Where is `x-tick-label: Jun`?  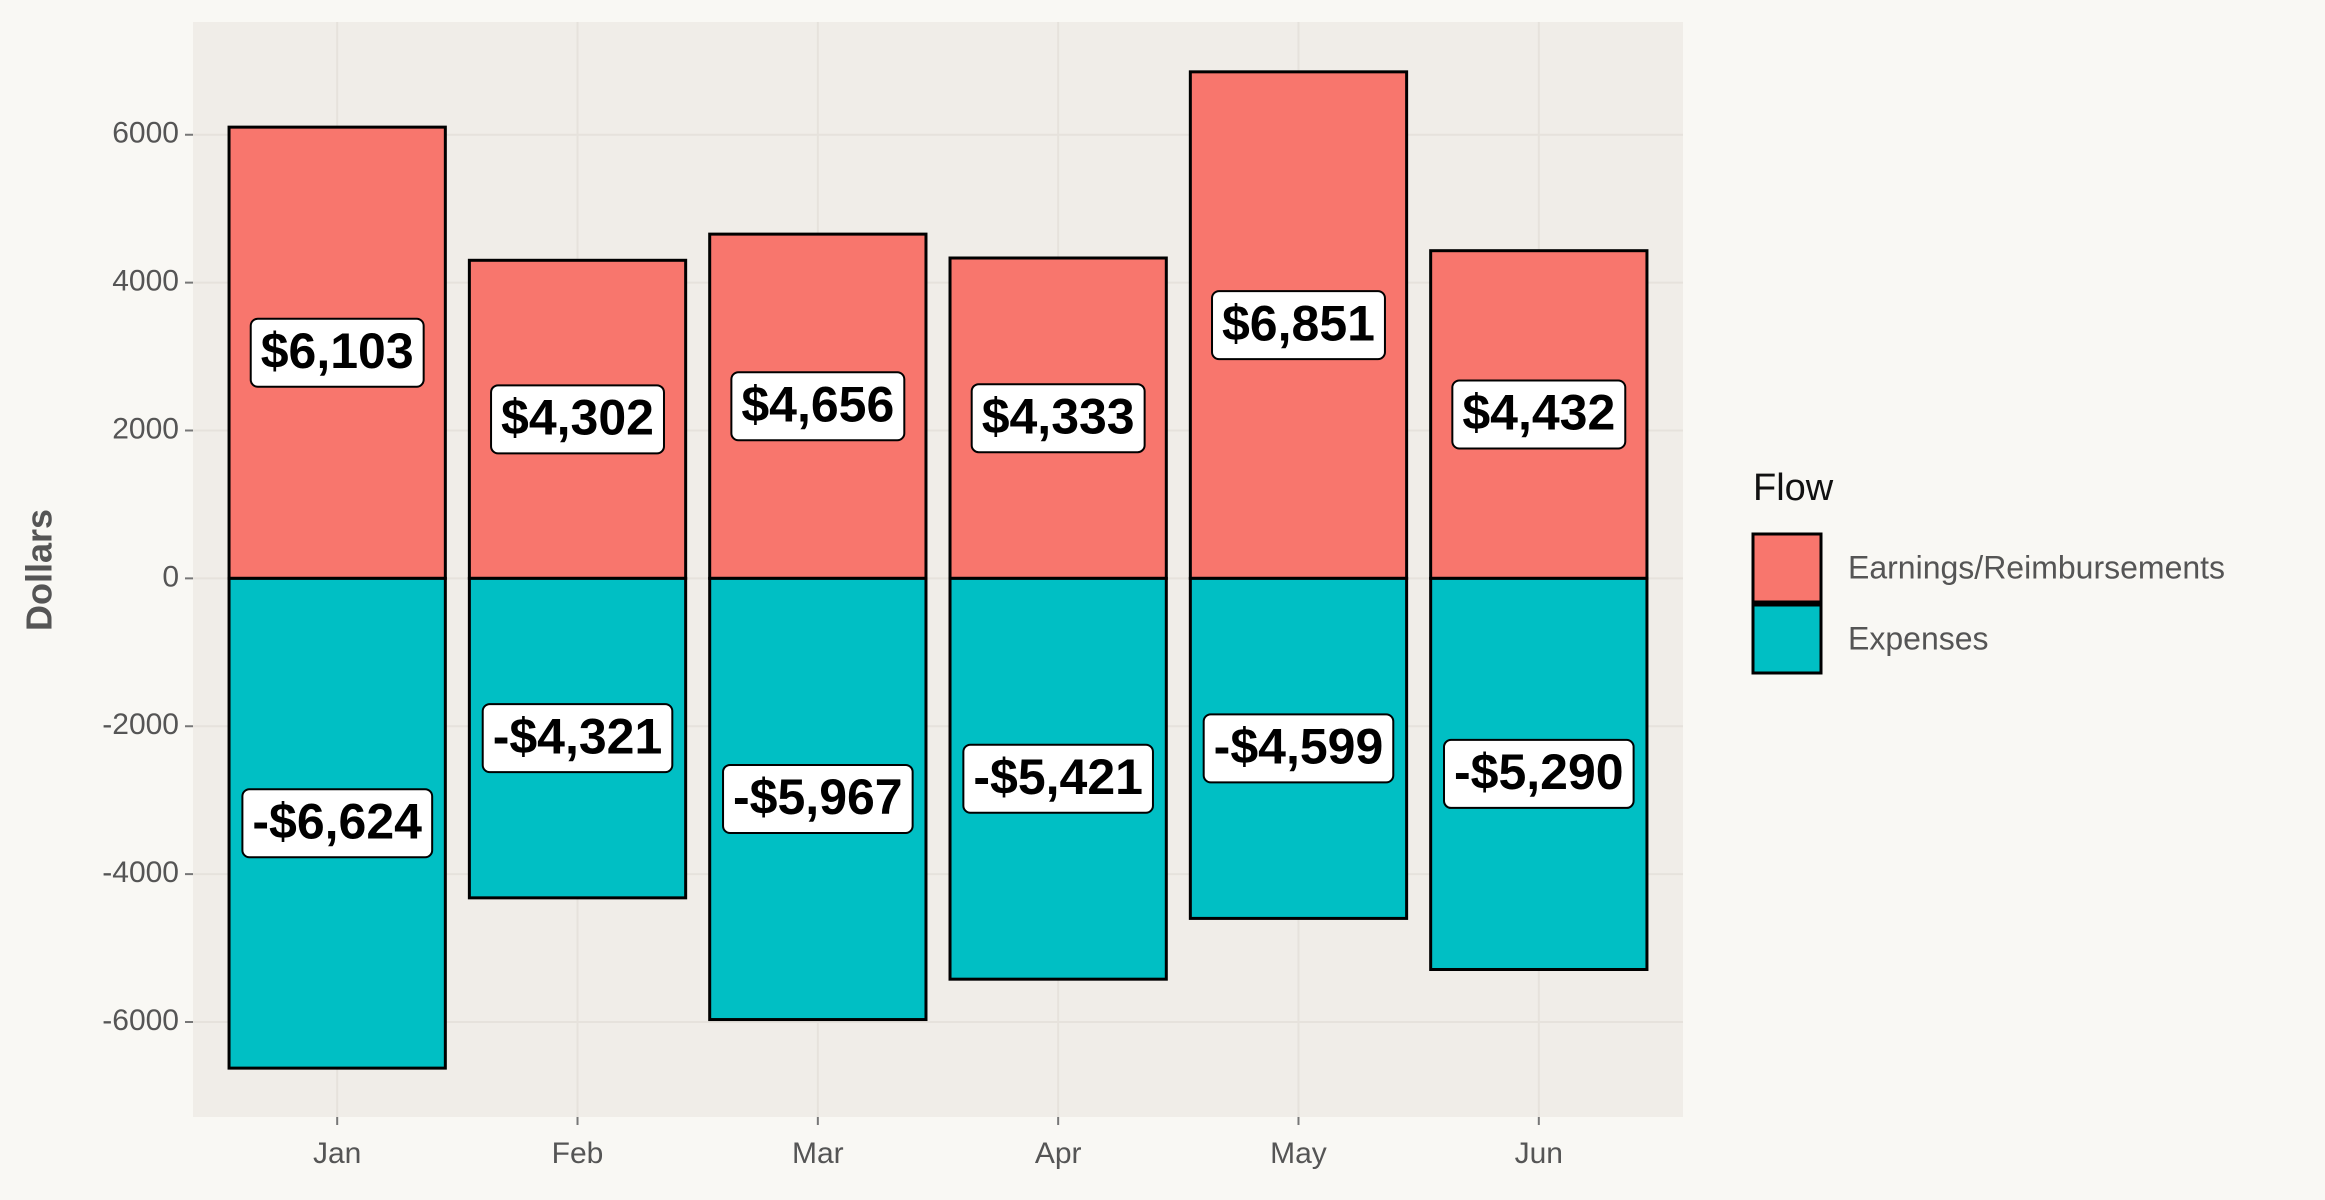
x-tick-label: Jun is located at coordinates (1539, 1153).